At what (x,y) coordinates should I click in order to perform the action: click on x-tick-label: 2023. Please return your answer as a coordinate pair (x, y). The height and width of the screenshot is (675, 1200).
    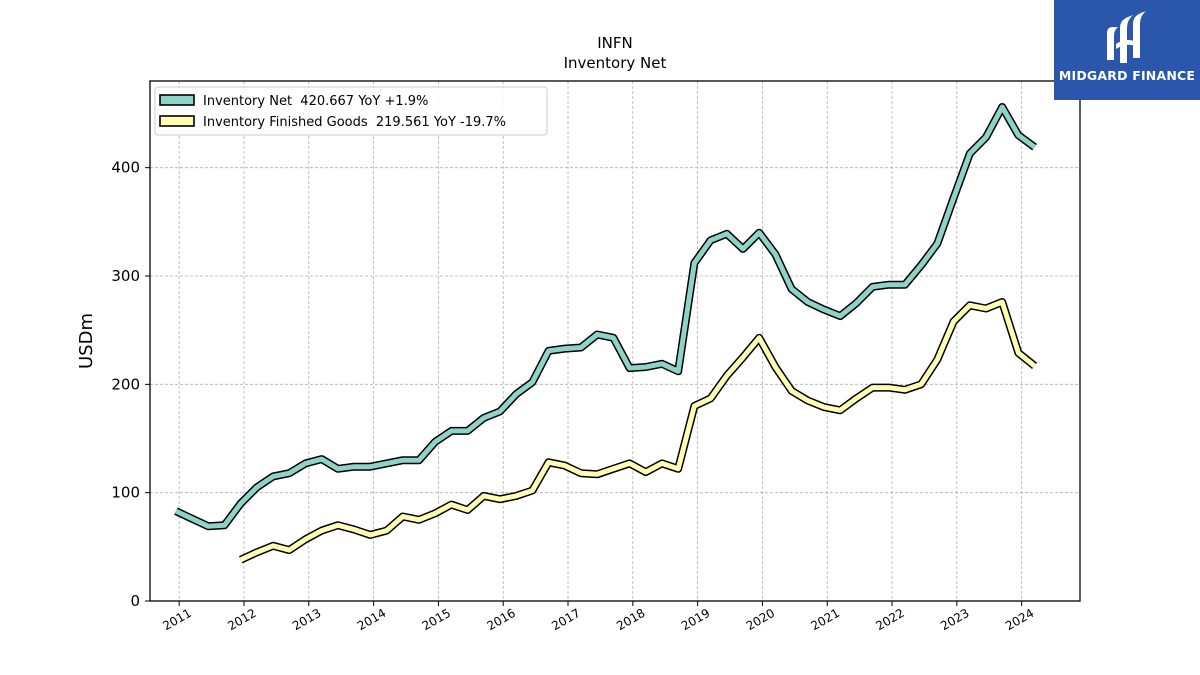
    Looking at the image, I should click on (954, 619).